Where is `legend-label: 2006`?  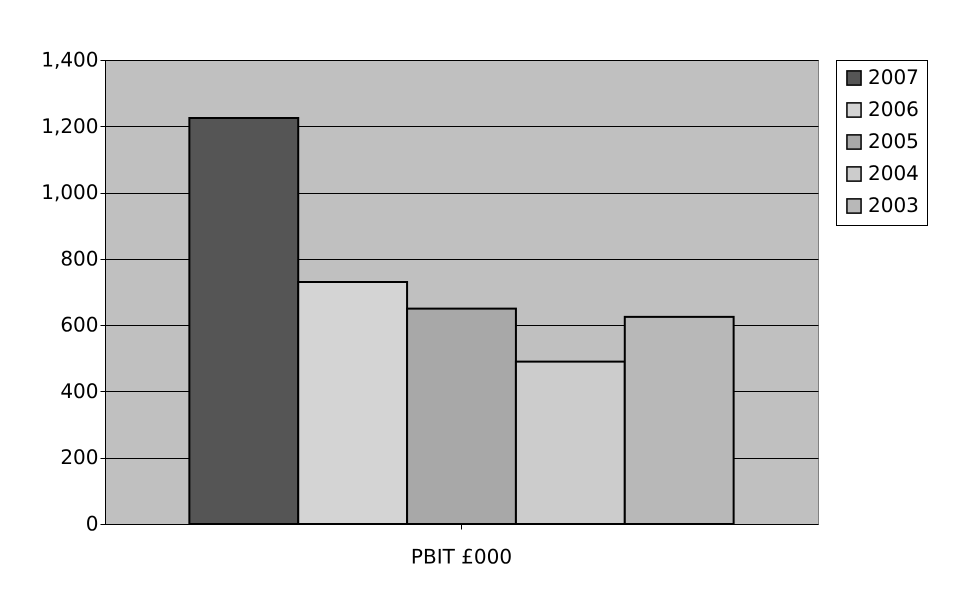
legend-label: 2006 is located at coordinates (893, 109).